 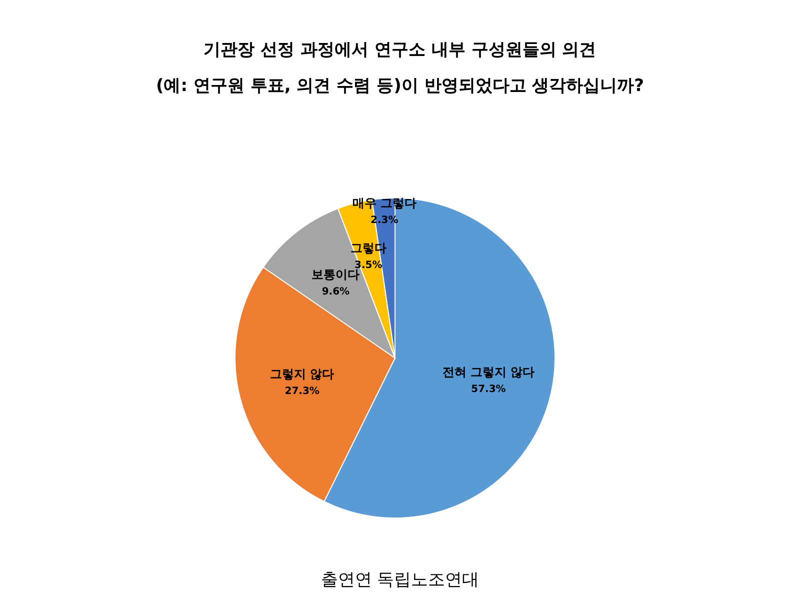 I want to click on data-label: 27.3%, so click(x=302, y=392).